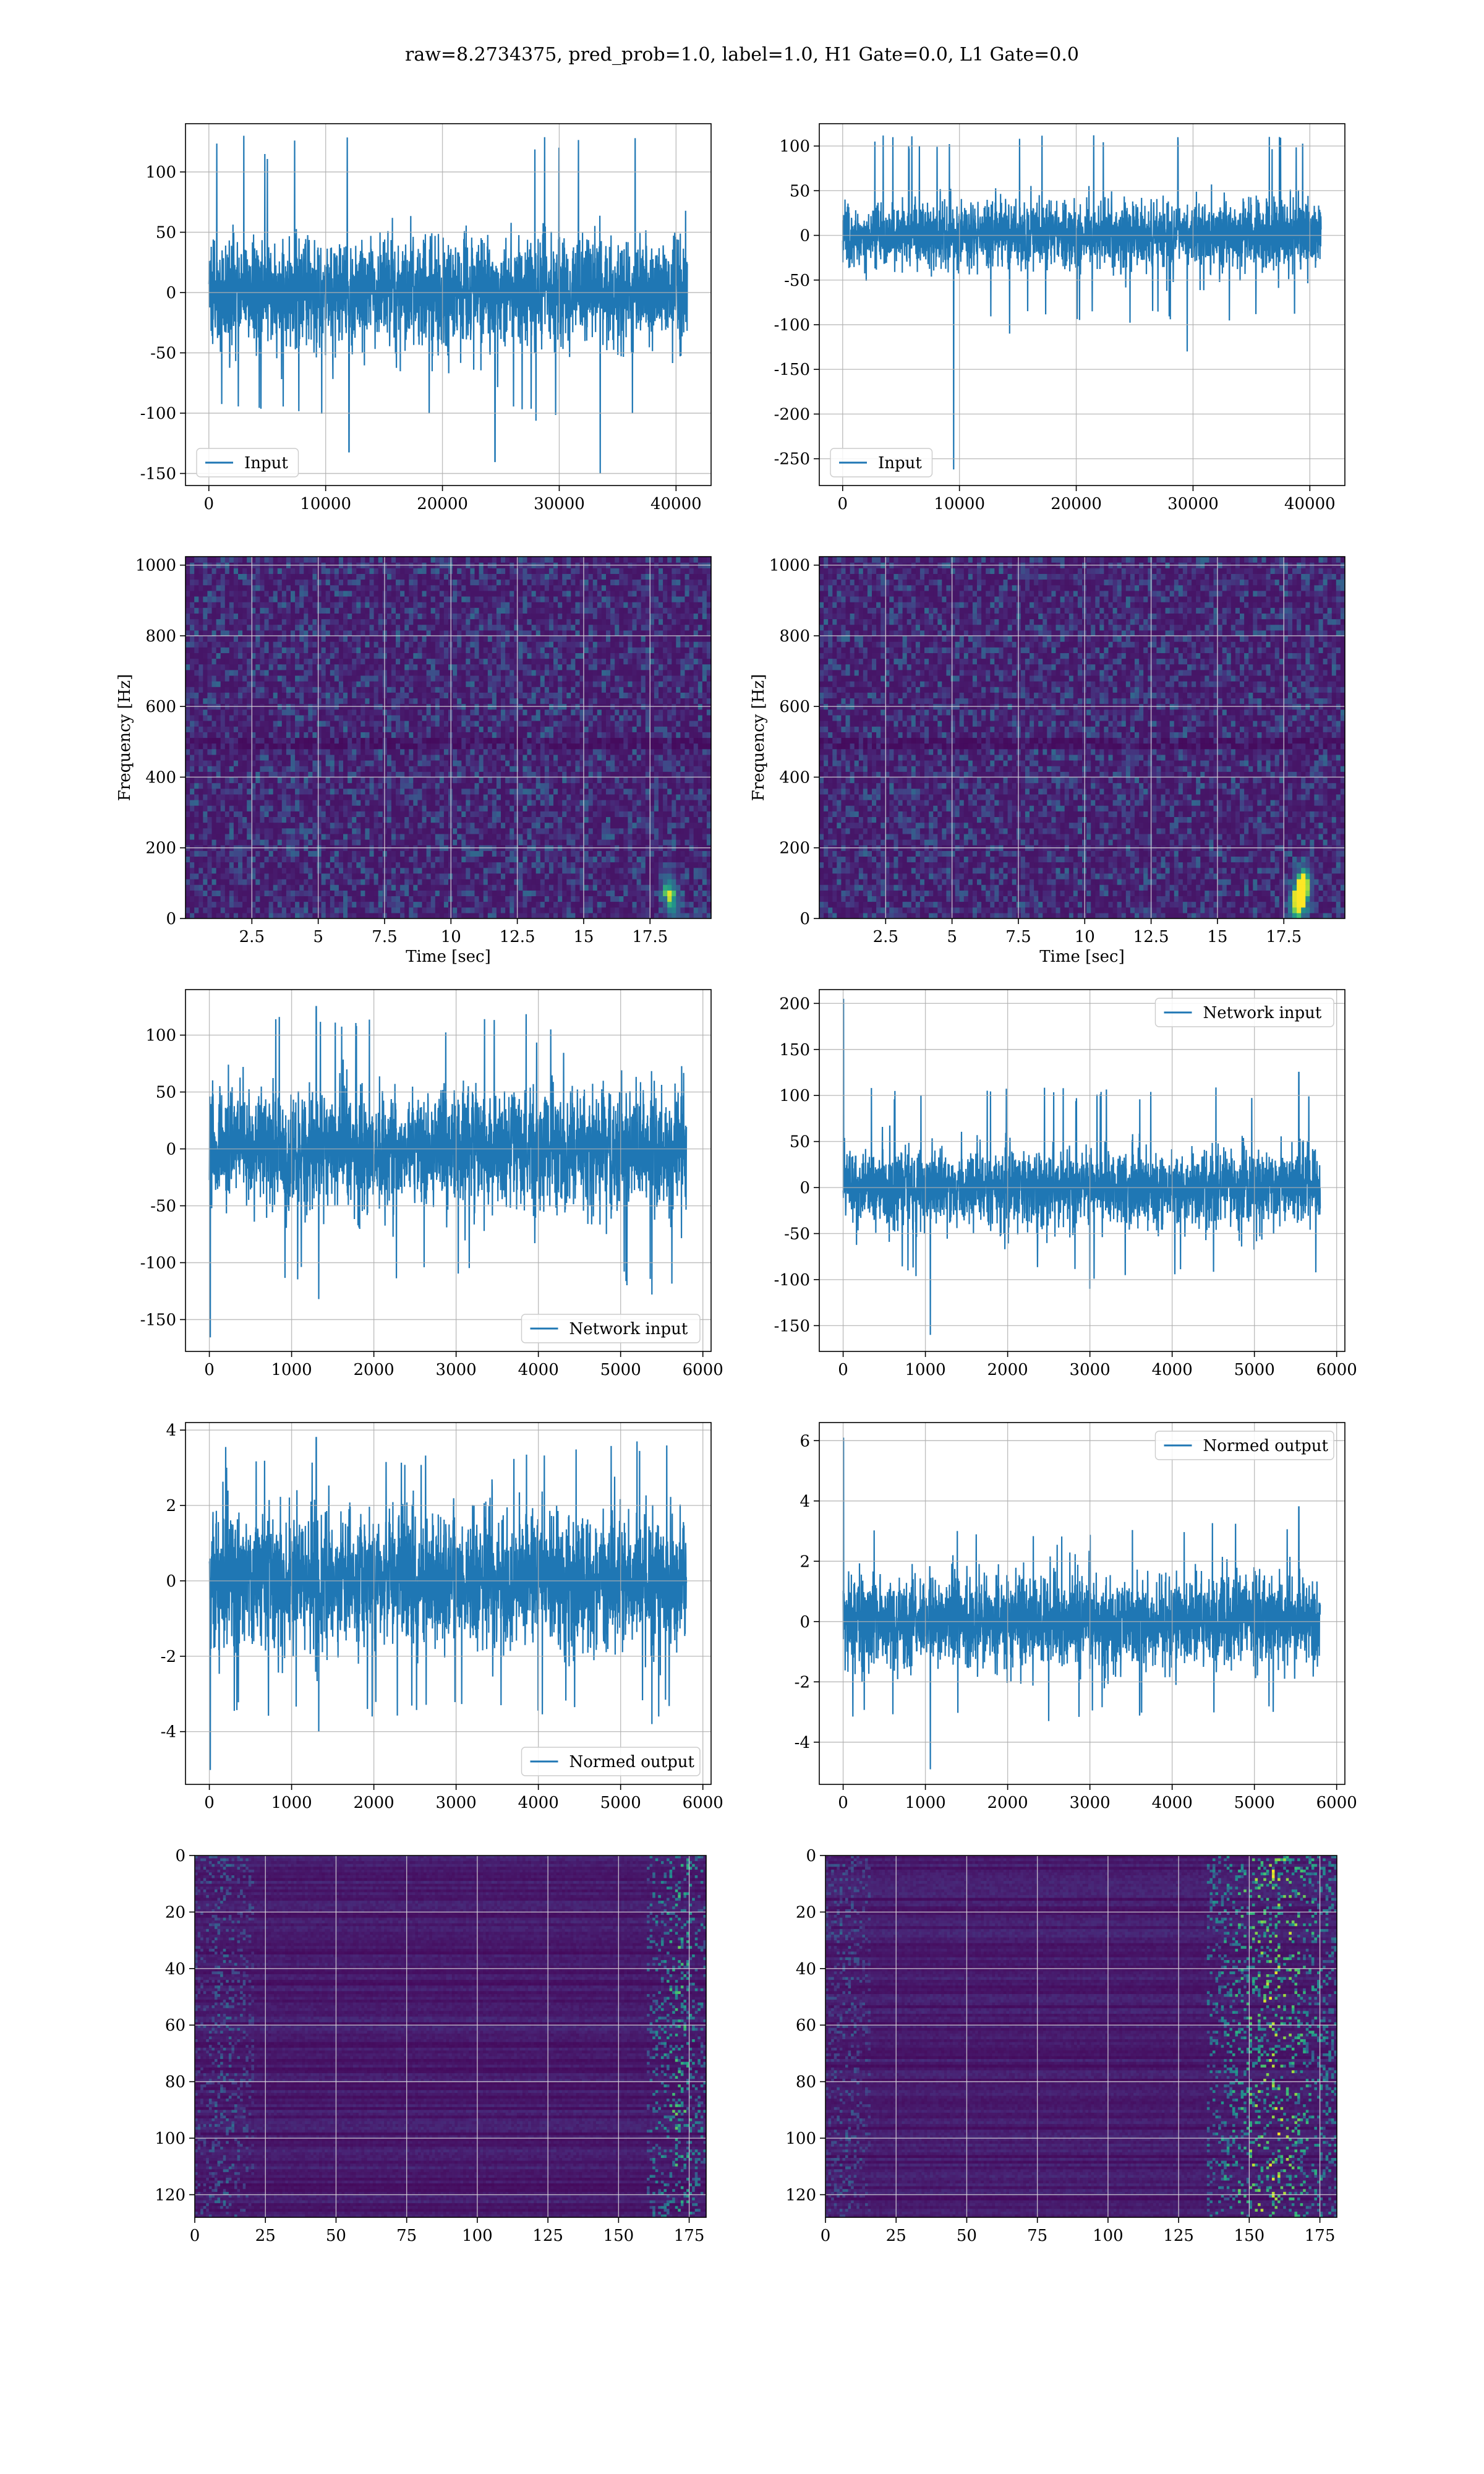  Describe the element at coordinates (925, 1370) in the screenshot. I see `l1-network-input-xtick-label: 1000` at that location.